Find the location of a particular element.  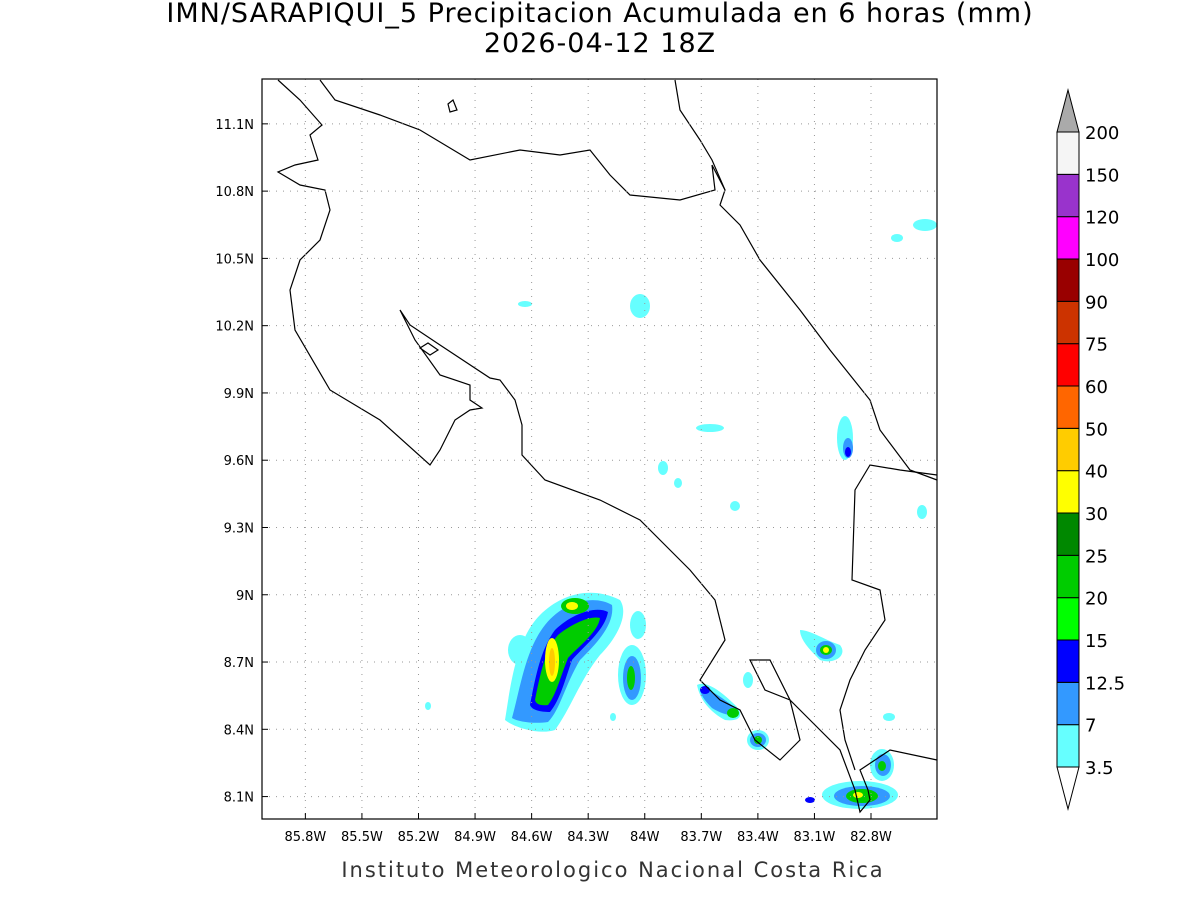

y-tick-label: 10.8N is located at coordinates (234, 192).